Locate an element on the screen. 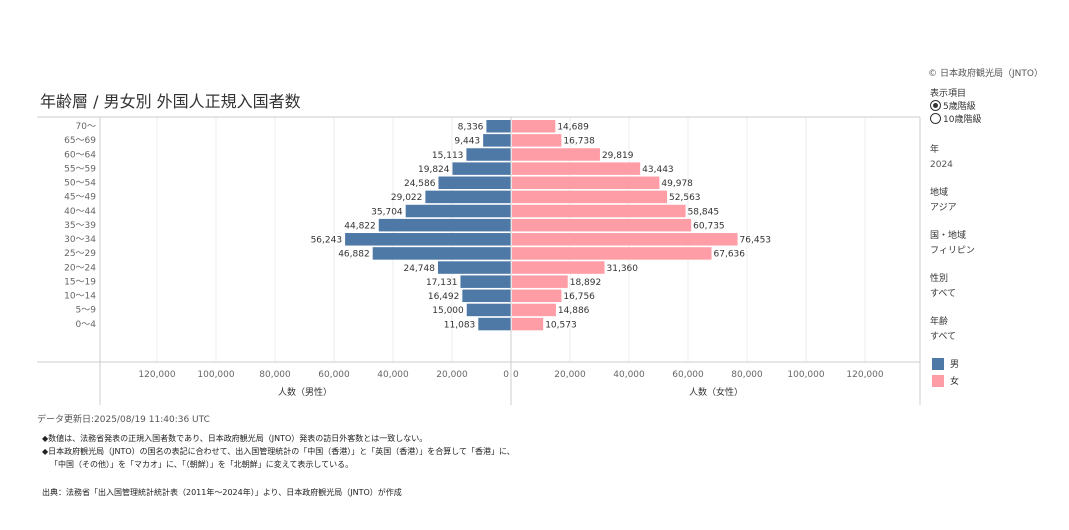  radio-selected-icon is located at coordinates (935, 105).